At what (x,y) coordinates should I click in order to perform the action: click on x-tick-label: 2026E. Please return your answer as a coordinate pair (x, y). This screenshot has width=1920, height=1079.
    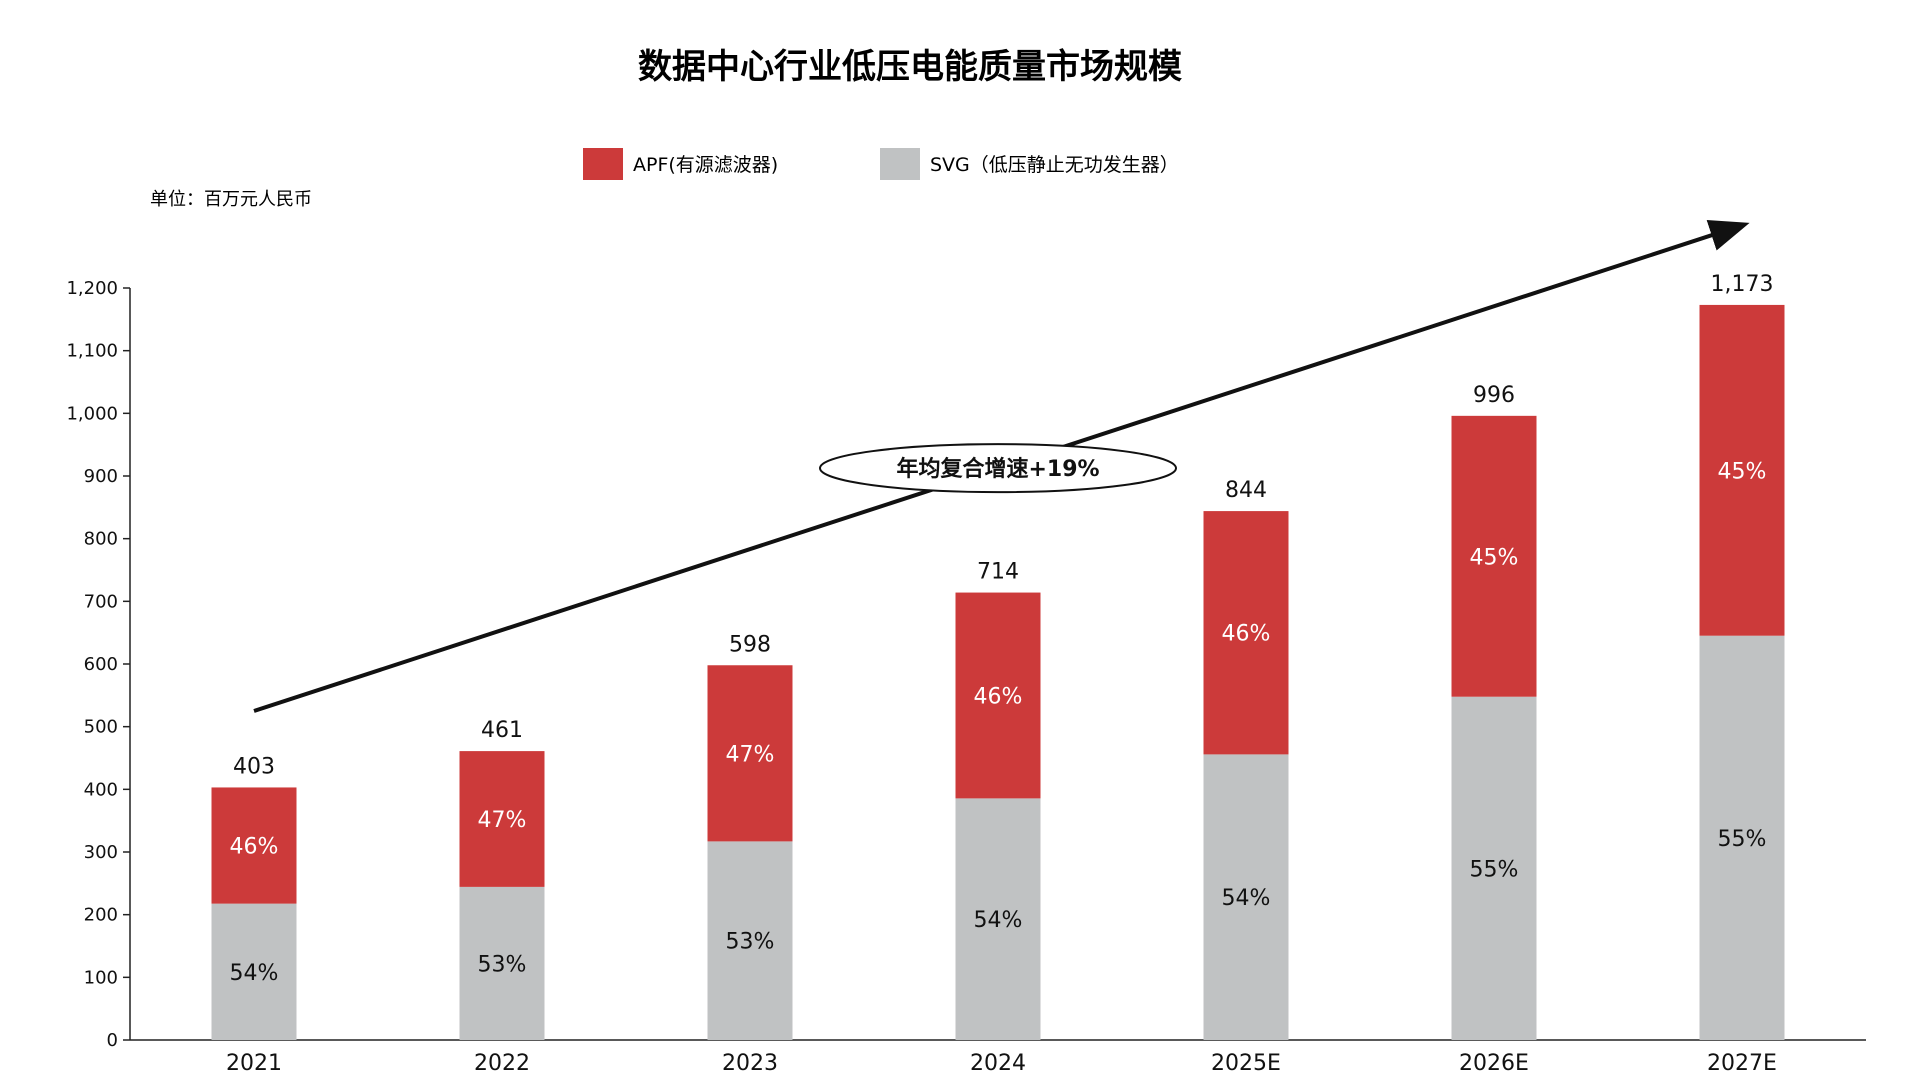
    Looking at the image, I should click on (1494, 1063).